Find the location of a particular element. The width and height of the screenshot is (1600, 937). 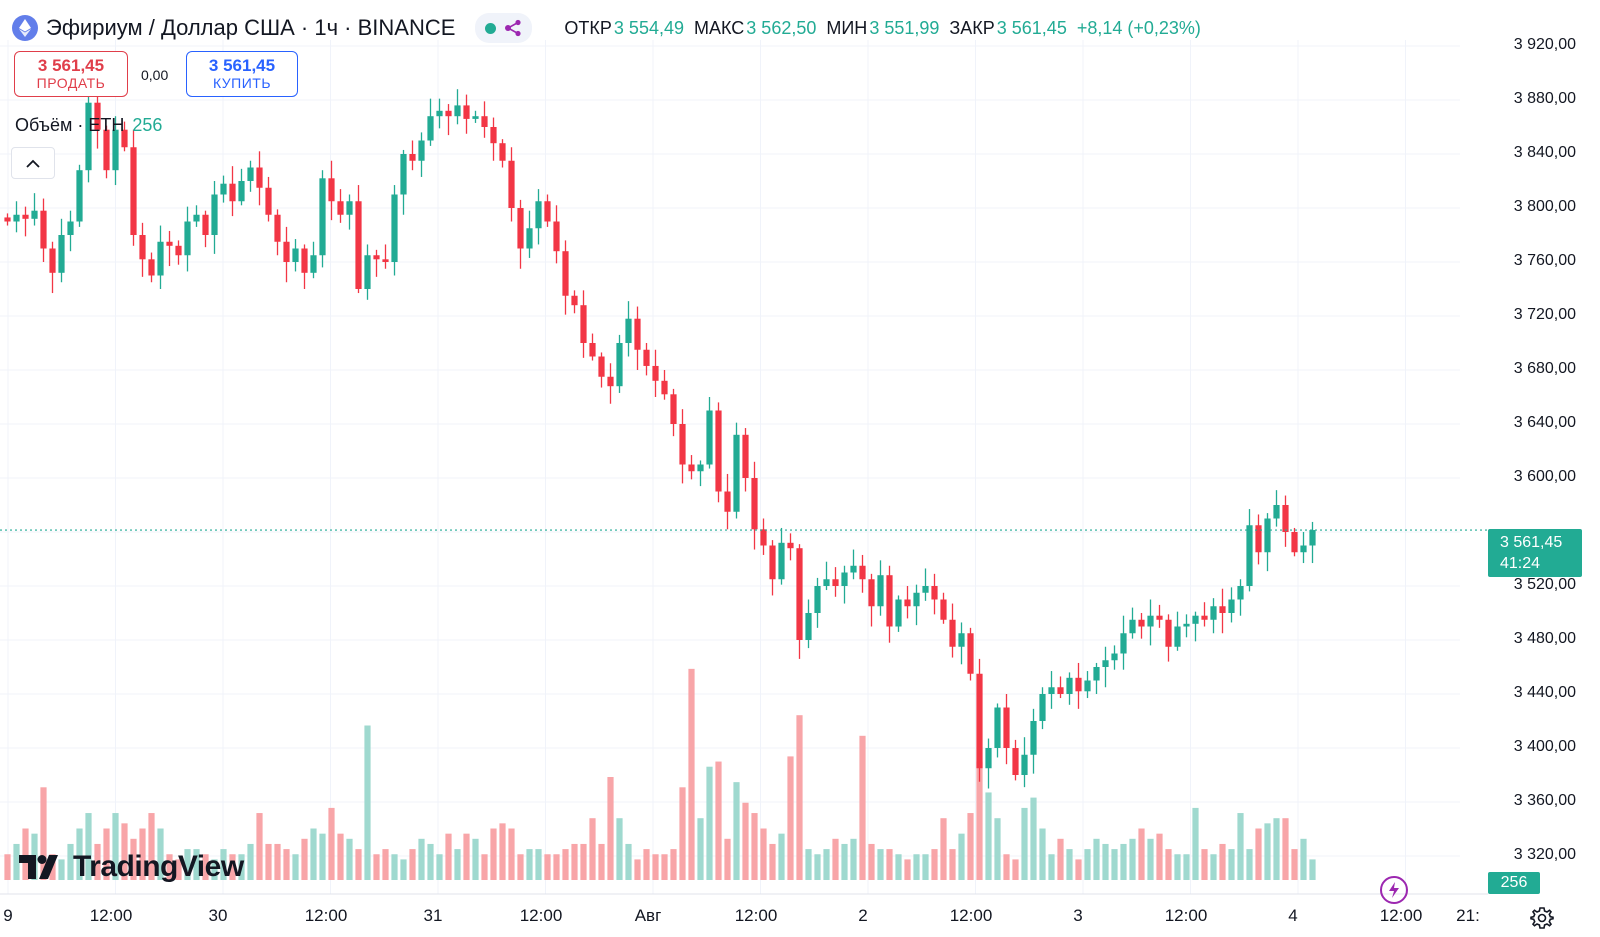

price-axis-label: 3 320,00 is located at coordinates (1544, 854).